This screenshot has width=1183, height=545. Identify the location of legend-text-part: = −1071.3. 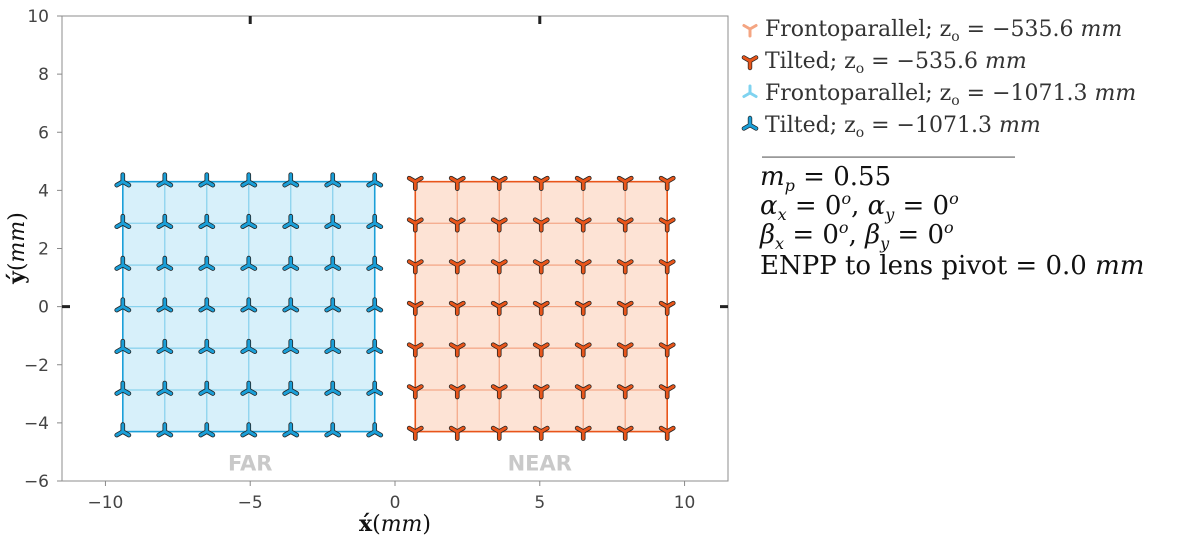
(928, 125).